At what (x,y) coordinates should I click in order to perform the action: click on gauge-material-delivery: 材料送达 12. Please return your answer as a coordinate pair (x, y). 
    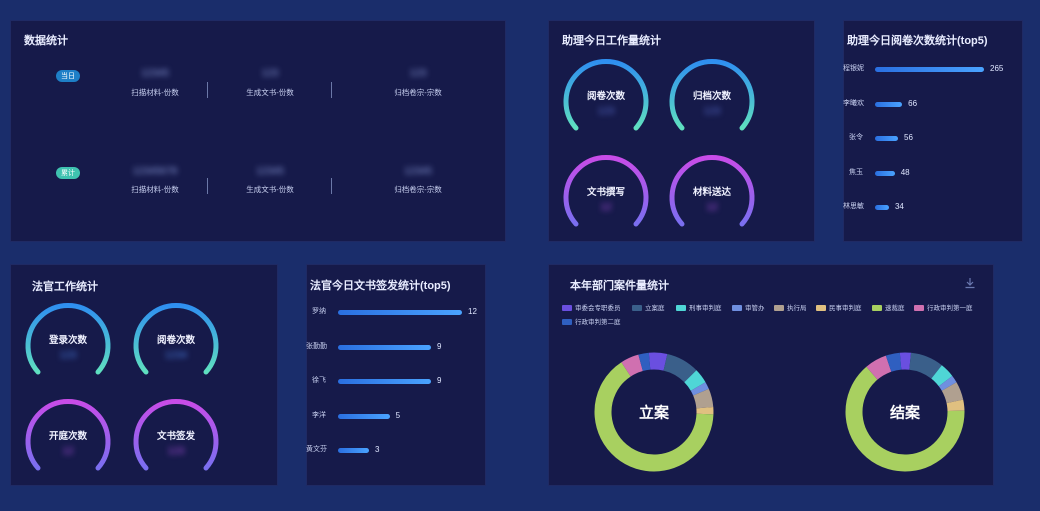
    Looking at the image, I should click on (712, 192).